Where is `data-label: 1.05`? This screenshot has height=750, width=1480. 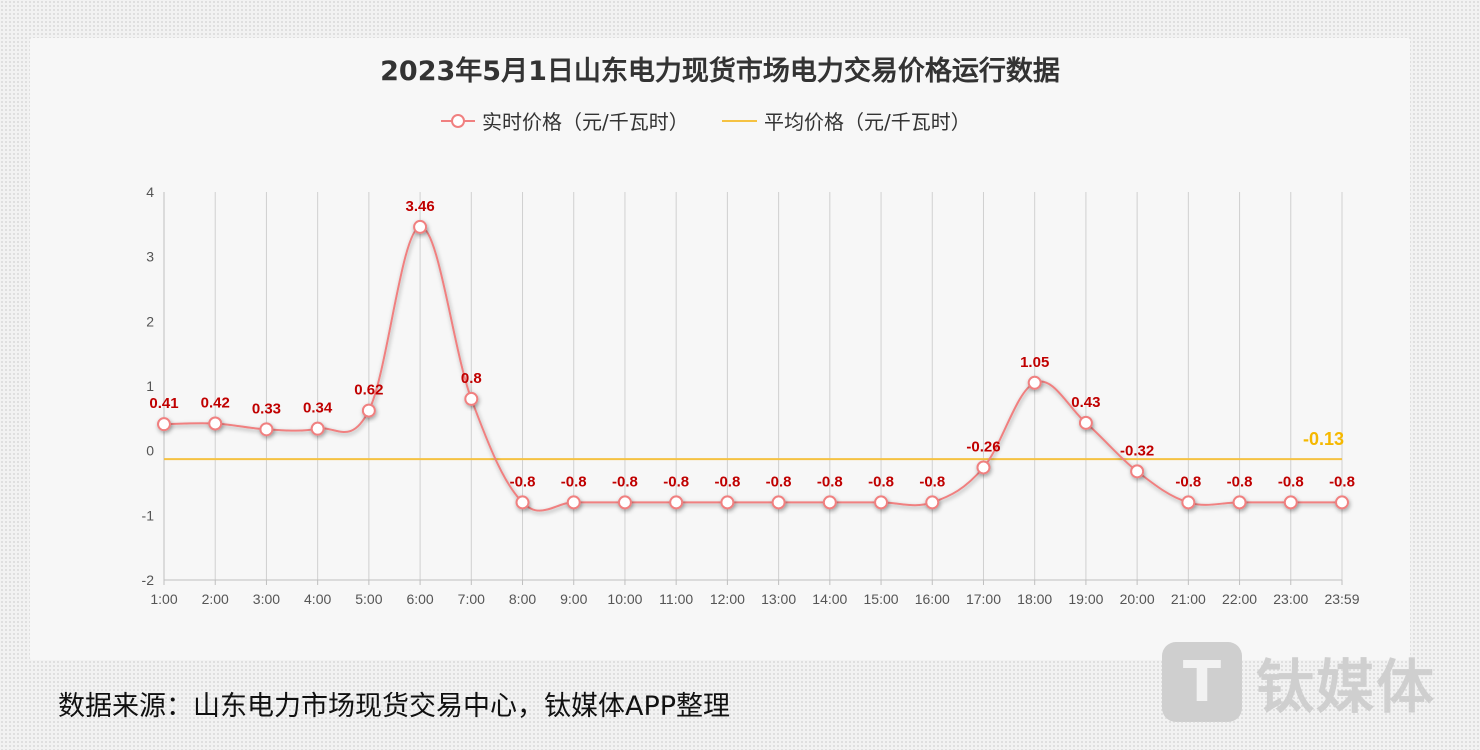
data-label: 1.05 is located at coordinates (1034, 362).